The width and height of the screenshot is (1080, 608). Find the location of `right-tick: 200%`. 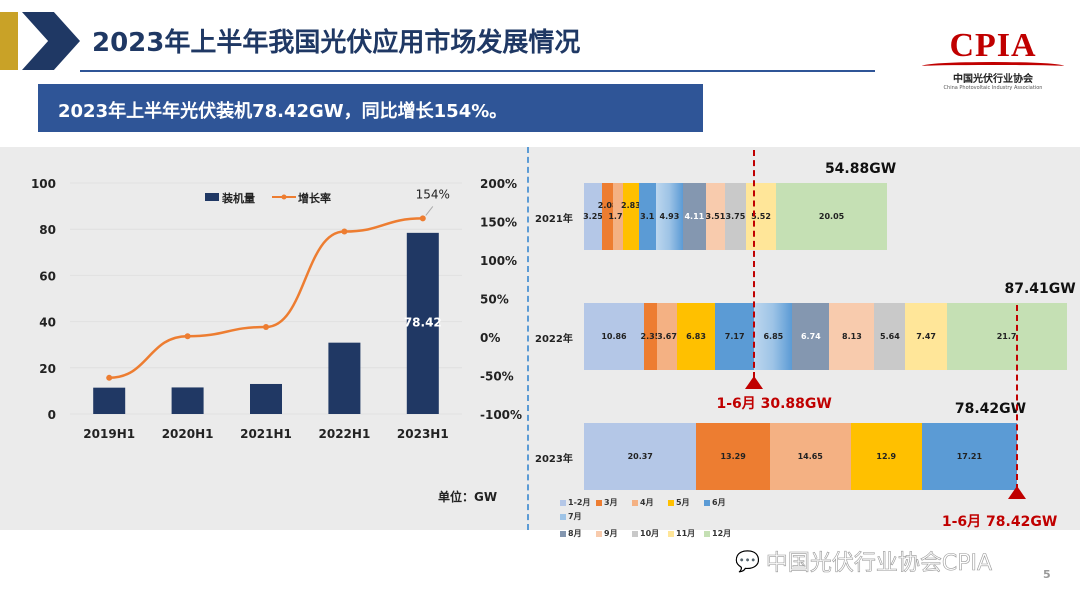

right-tick: 200% is located at coordinates (498, 184).